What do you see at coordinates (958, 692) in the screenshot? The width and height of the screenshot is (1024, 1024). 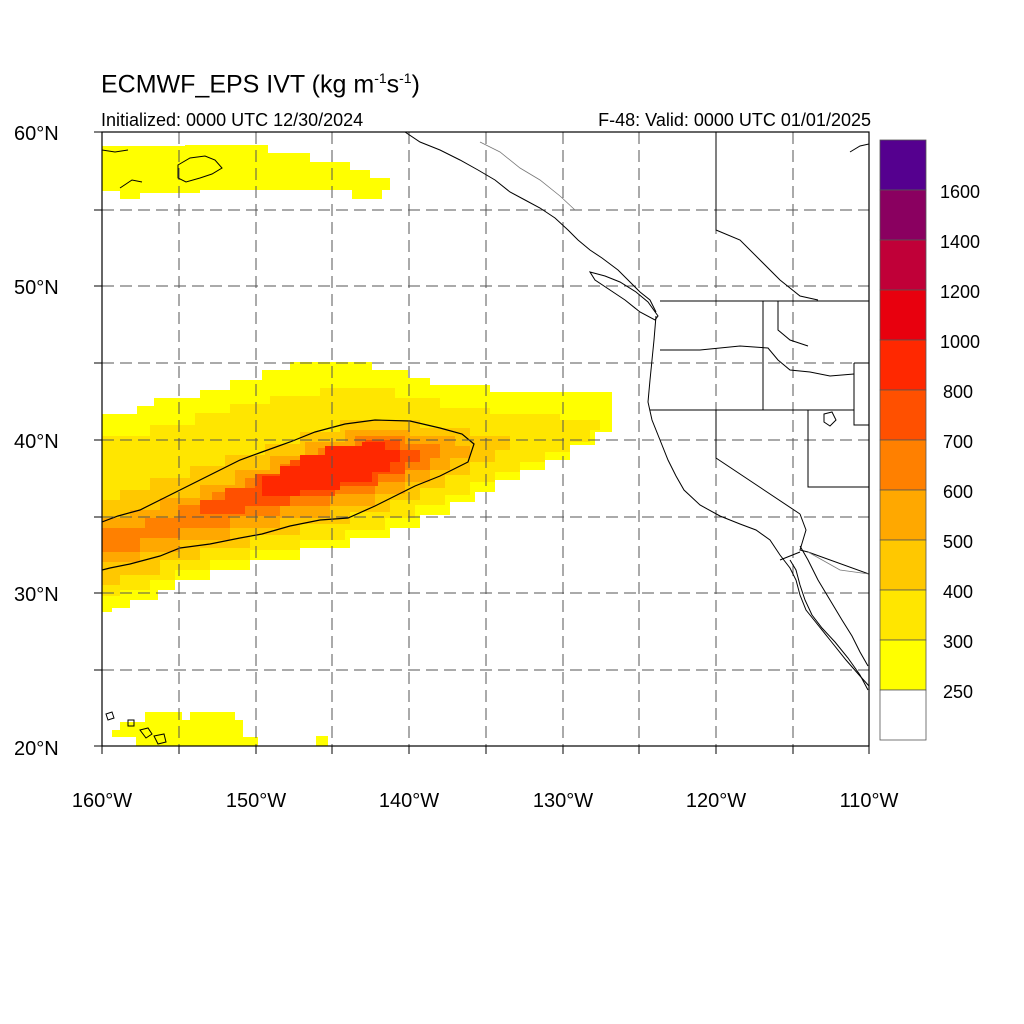 I see `colorbar-label-250: 250` at bounding box center [958, 692].